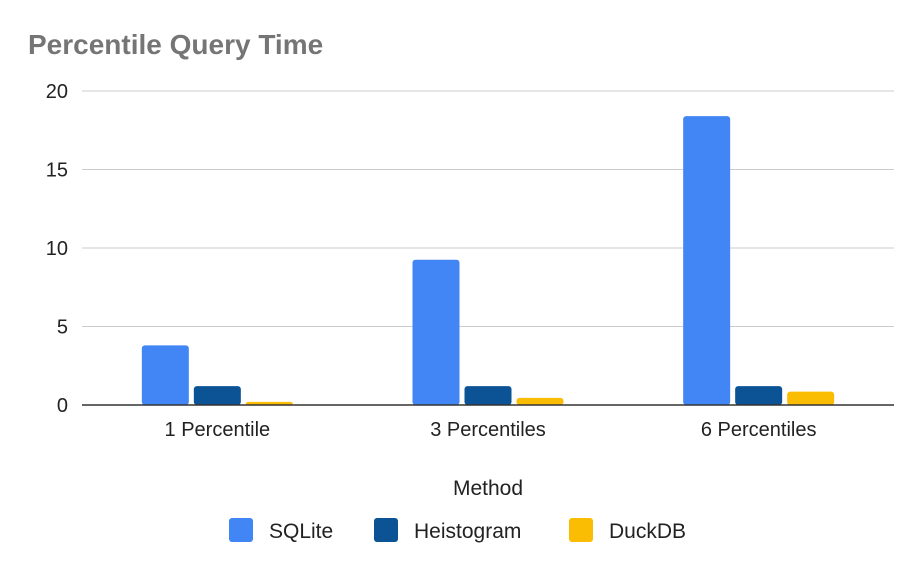 Image resolution: width=924 pixels, height=572 pixels. I want to click on legend-label-duckdb: DuckDB, so click(647, 531).